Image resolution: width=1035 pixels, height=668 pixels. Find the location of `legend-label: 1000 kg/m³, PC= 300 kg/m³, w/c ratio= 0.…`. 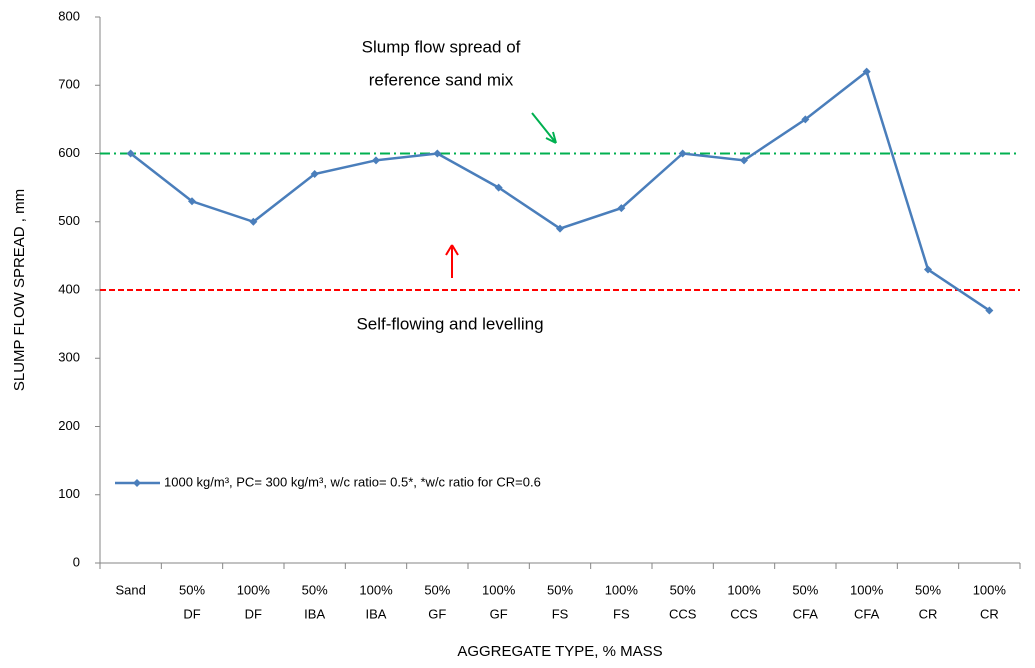

legend-label: 1000 kg/m³, PC= 300 kg/m³, w/c ratio= 0.… is located at coordinates (352, 481).